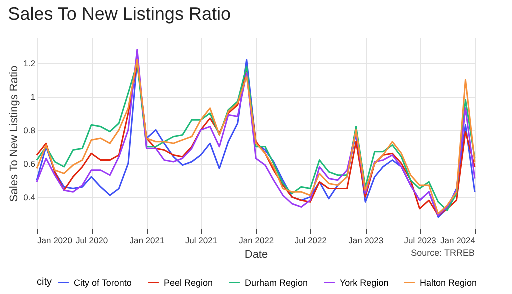  Describe the element at coordinates (256, 241) in the screenshot. I see `x-tick-label: Jan 2022` at that location.